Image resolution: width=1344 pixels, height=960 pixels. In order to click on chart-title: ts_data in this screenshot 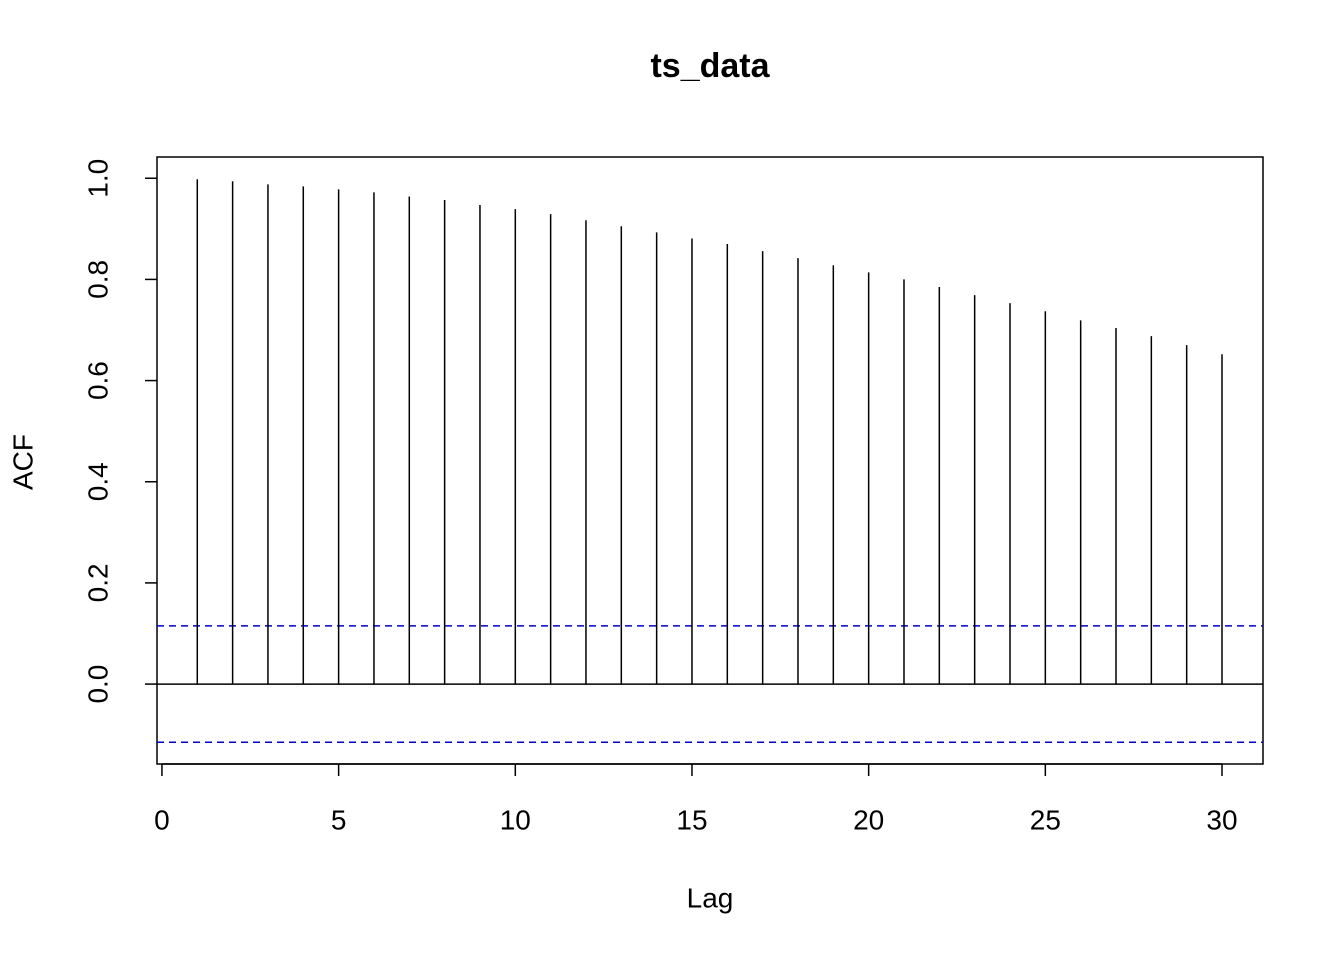, I will do `click(710, 66)`.